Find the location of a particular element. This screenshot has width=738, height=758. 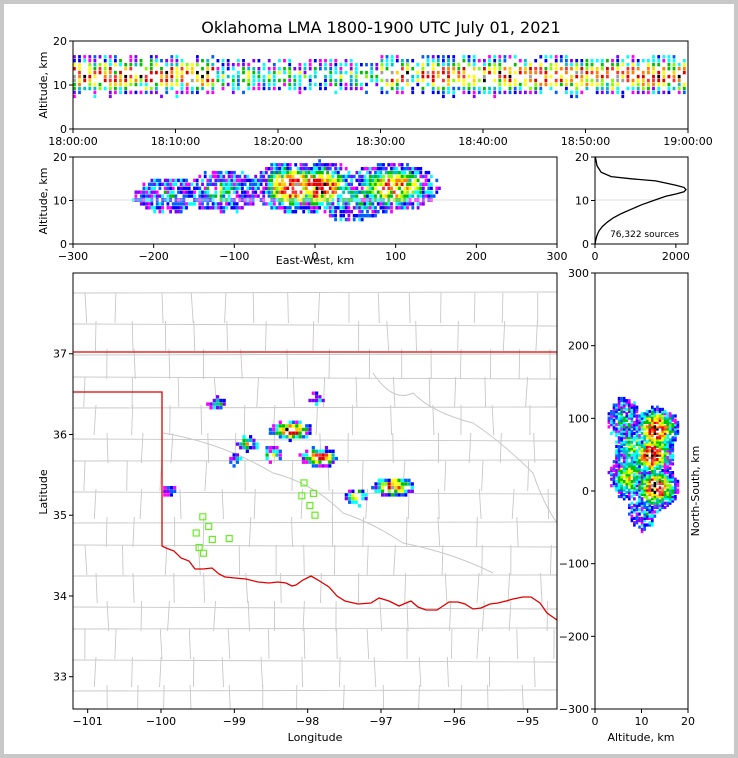

histogram-ytick: 10 is located at coordinates (582, 201).